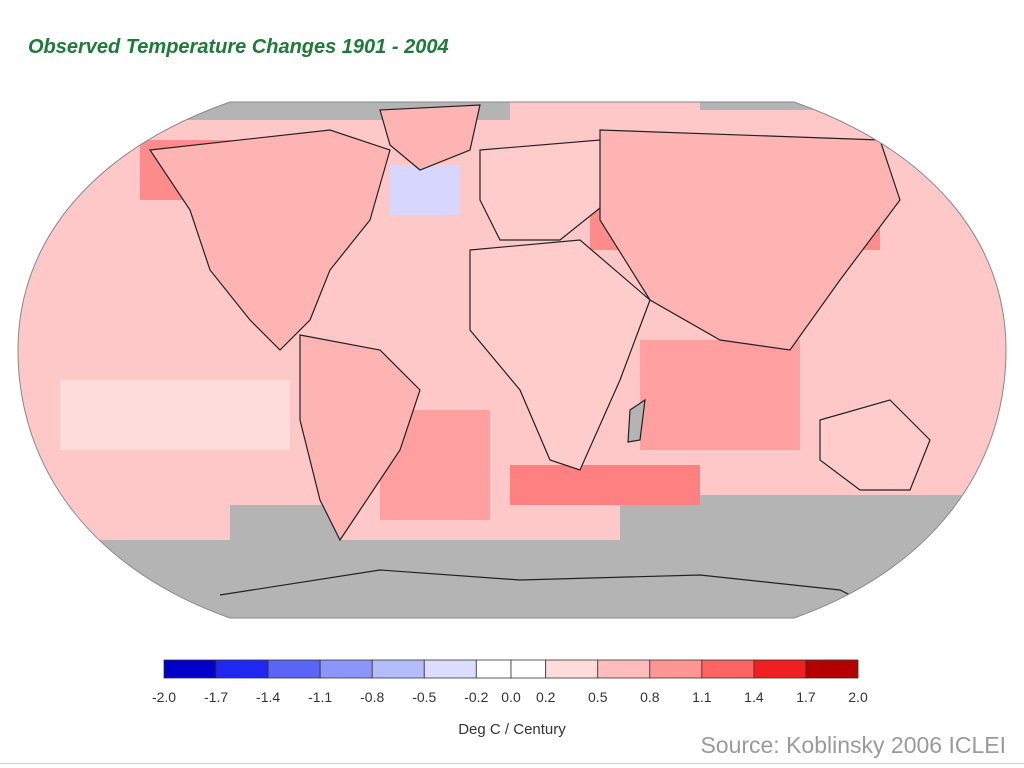 This screenshot has height=768, width=1024. I want to click on north-america, so click(269, 240).